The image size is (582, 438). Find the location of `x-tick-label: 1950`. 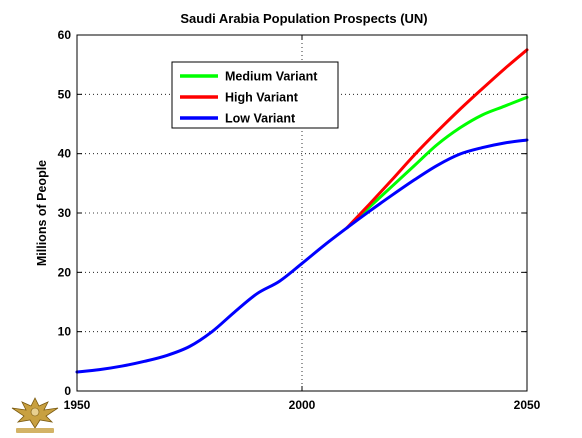

x-tick-label: 1950 is located at coordinates (77, 405).